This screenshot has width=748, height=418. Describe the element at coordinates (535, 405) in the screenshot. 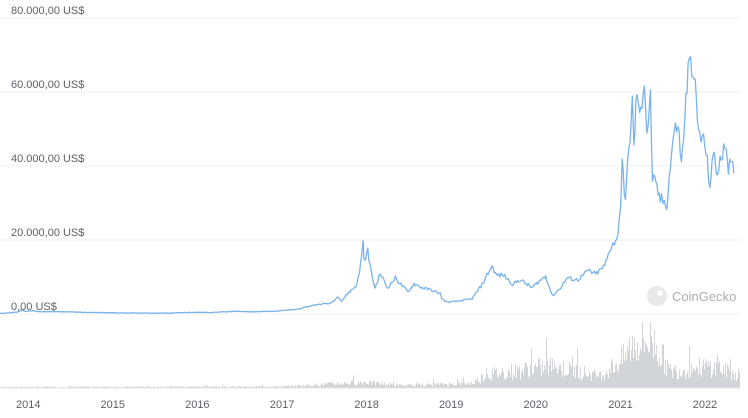

I see `x-tick-label: 2020` at that location.